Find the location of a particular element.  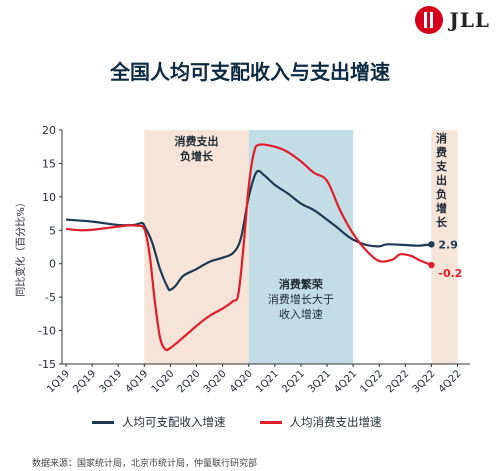

legend-label-spending: 人均消费支出增速 is located at coordinates (335, 422).